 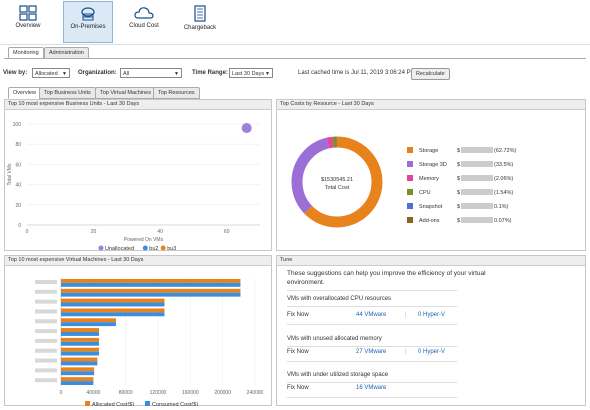 What do you see at coordinates (334, 339) in the screenshot?
I see `tune-section-title: VMs with unused allocated memory` at bounding box center [334, 339].